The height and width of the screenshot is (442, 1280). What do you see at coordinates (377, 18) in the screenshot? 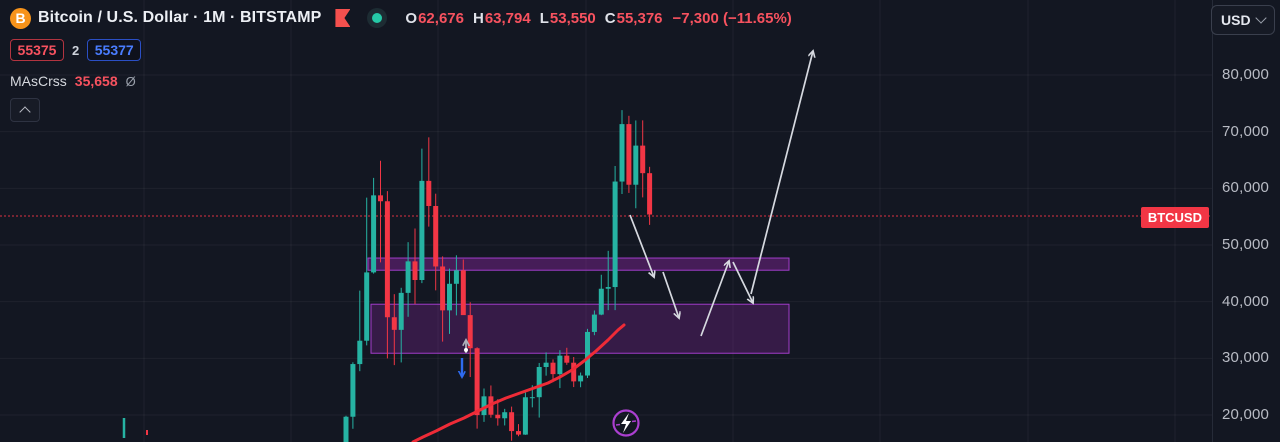
I see `market-status-icon` at bounding box center [377, 18].